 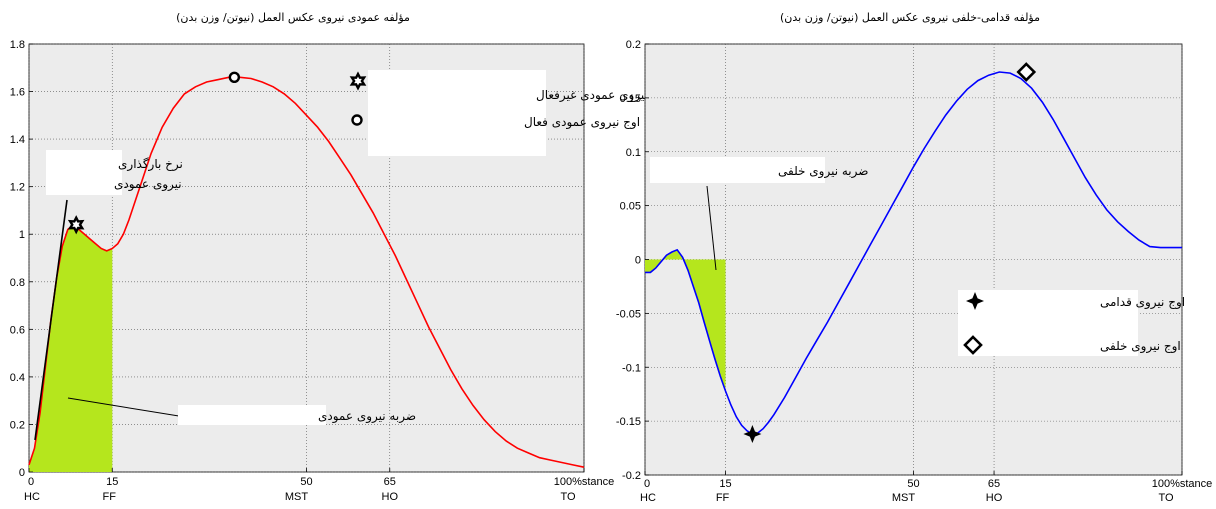 What do you see at coordinates (17, 188) in the screenshot?
I see `y-tick-label: 1.2` at bounding box center [17, 188].